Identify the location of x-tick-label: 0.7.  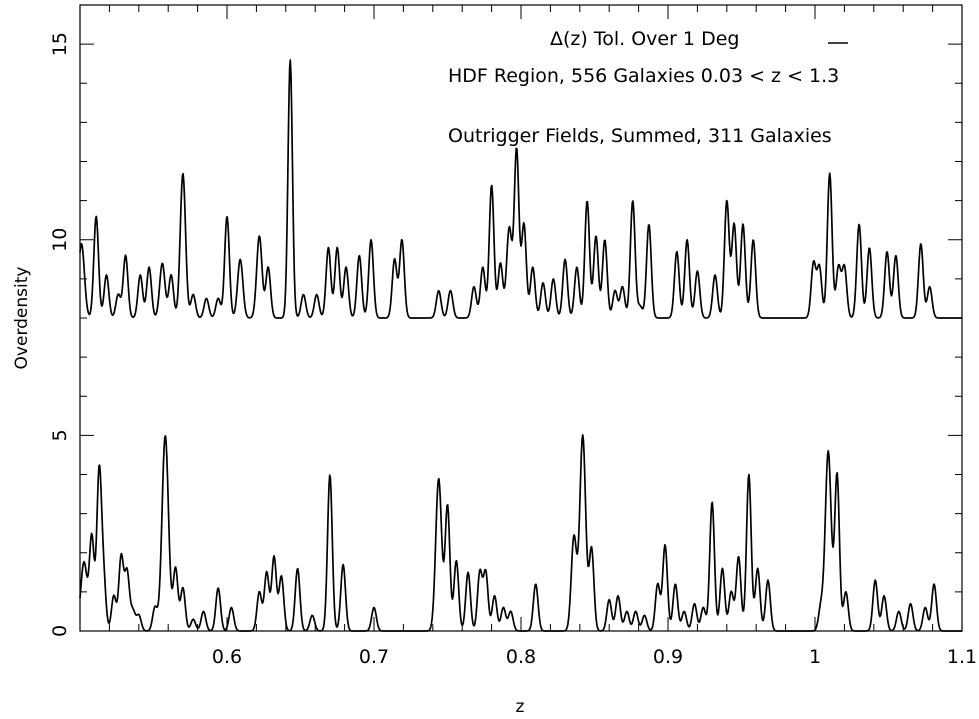
(374, 657).